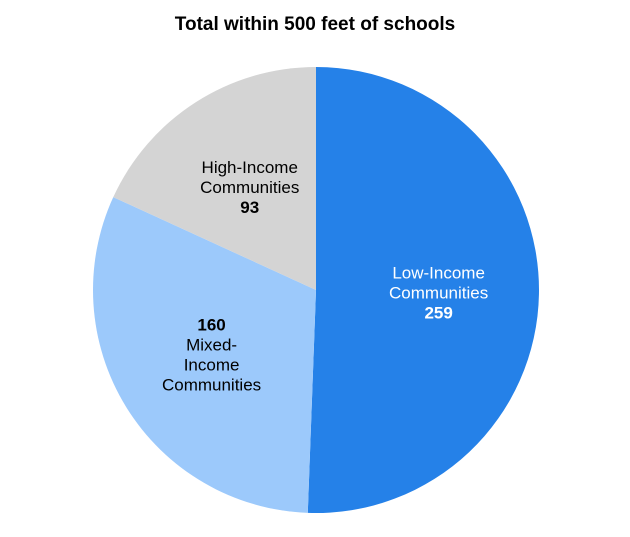 This screenshot has width=630, height=537. What do you see at coordinates (438, 312) in the screenshot?
I see `pie-value-label: 259` at bounding box center [438, 312].